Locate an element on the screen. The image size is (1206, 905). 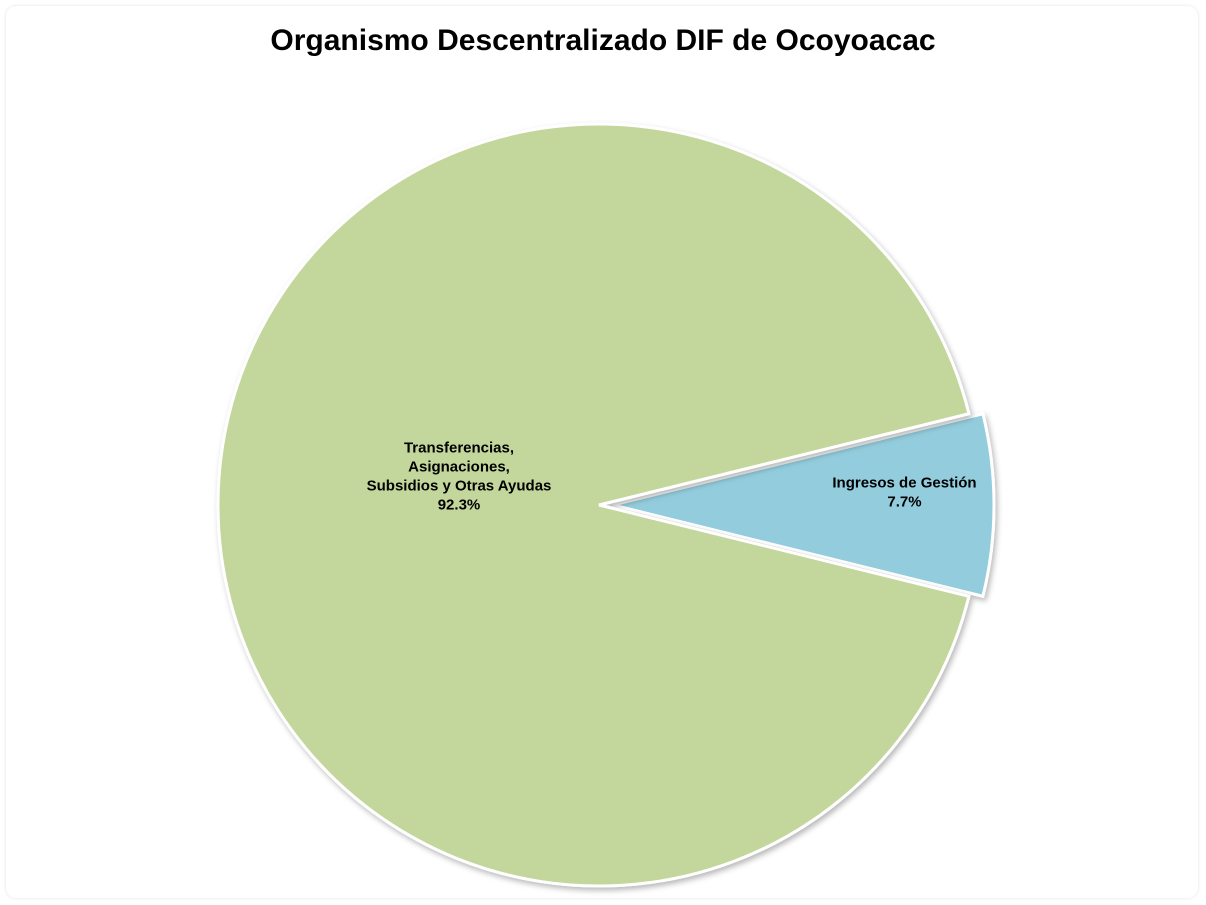
slice-percent-label: 92.3% is located at coordinates (459, 505).